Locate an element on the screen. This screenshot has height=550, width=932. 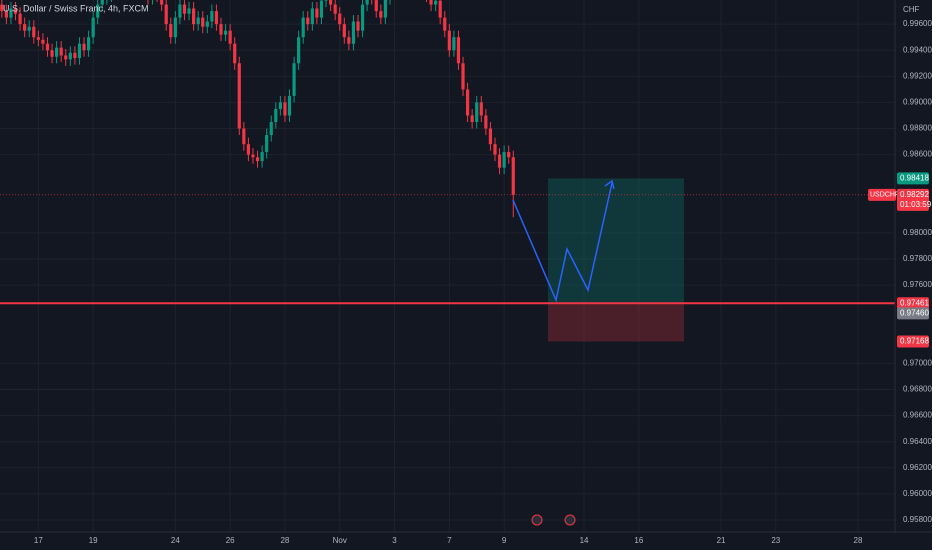
alert-label-box is located at coordinates (913, 313).